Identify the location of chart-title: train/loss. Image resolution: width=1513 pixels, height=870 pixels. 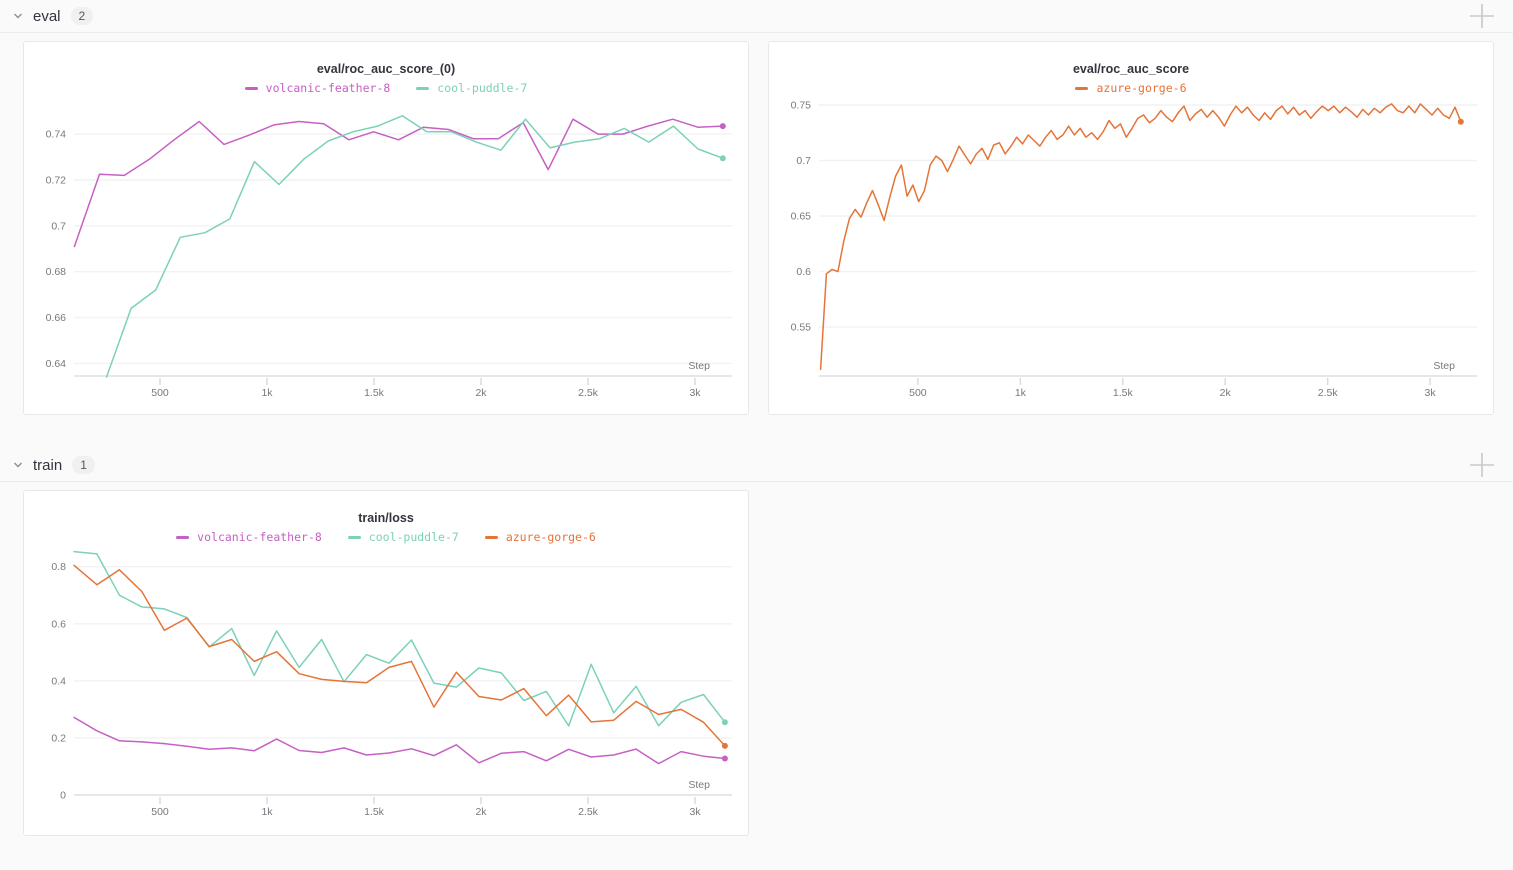
(386, 518).